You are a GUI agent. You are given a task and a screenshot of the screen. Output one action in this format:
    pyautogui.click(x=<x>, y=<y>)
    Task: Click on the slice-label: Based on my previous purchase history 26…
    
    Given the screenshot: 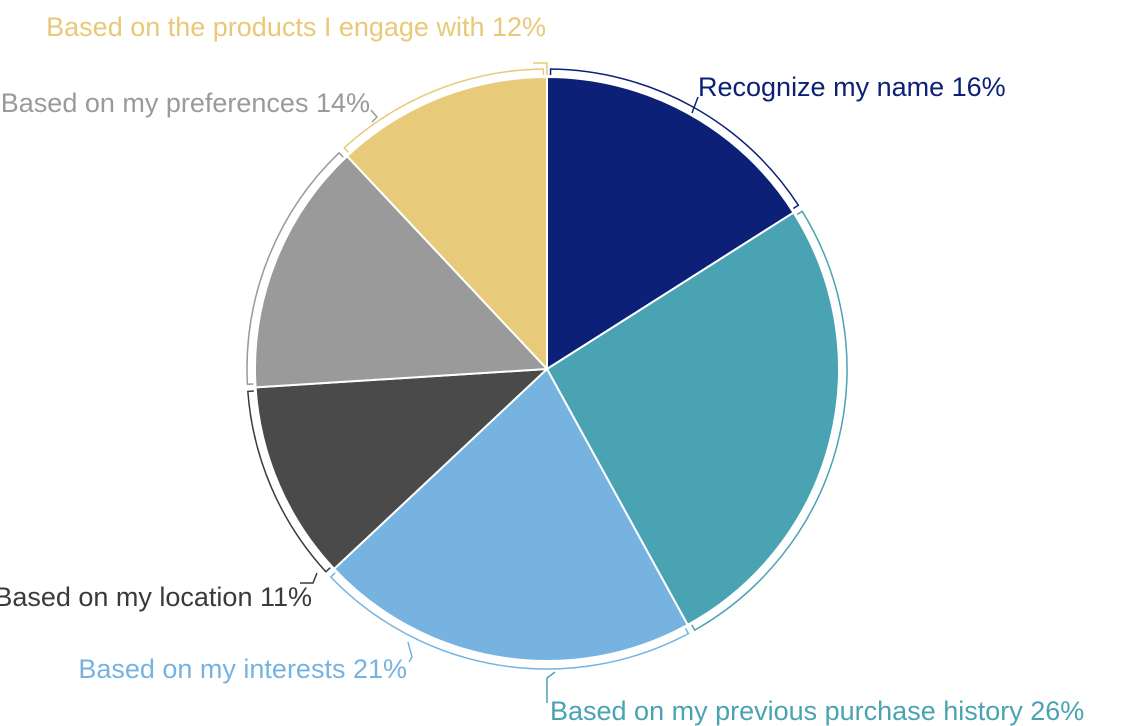 What is the action you would take?
    pyautogui.click(x=817, y=711)
    